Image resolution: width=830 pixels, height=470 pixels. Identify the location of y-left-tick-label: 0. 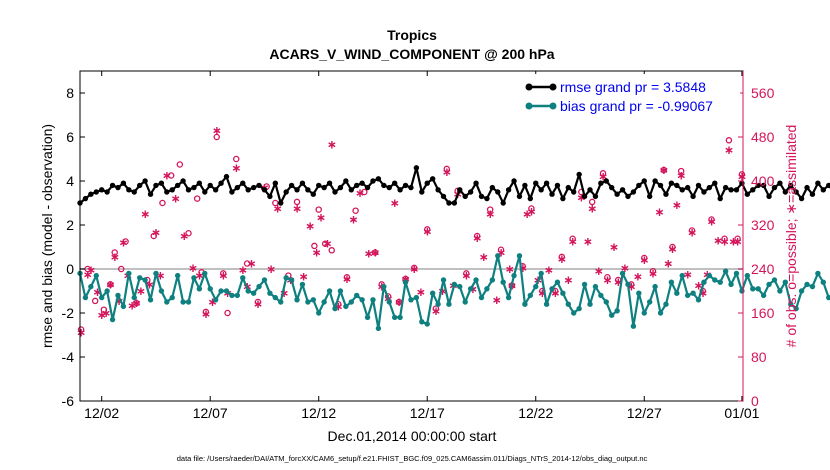
(70, 269).